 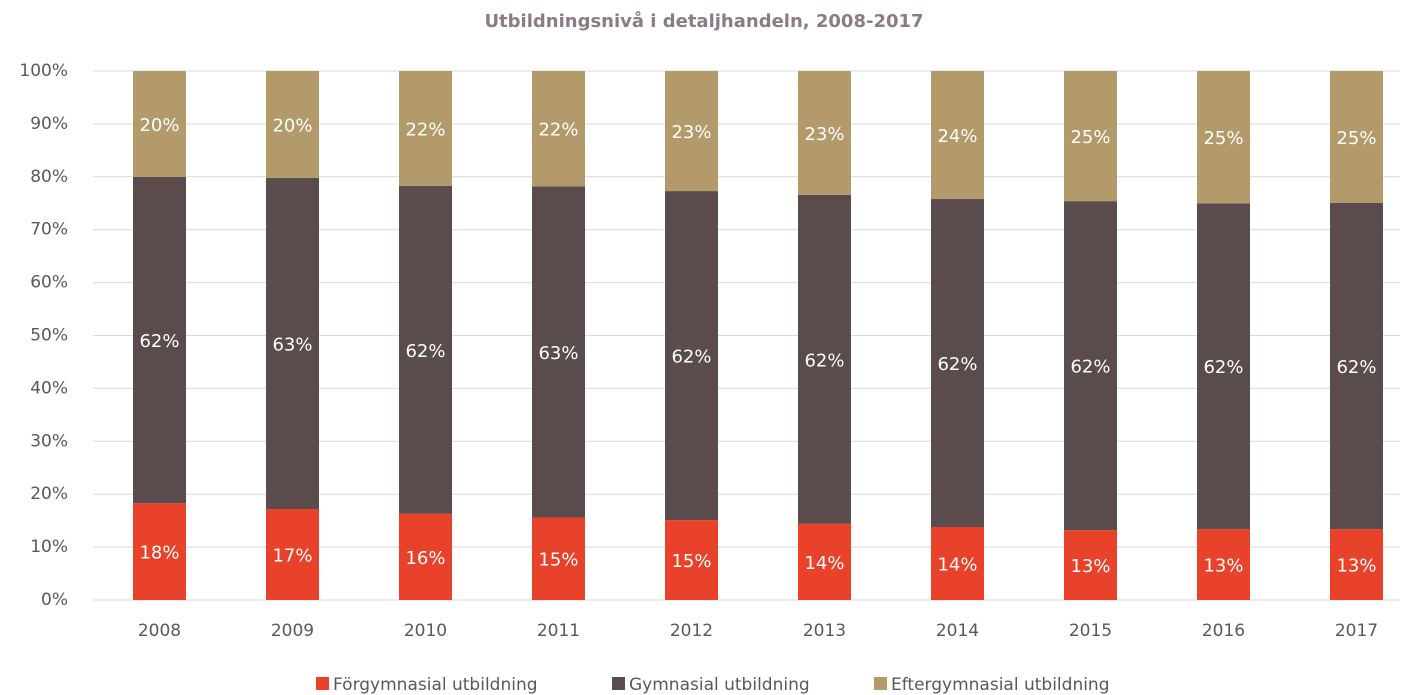 I want to click on y-tick-label: 80%, so click(x=49, y=177).